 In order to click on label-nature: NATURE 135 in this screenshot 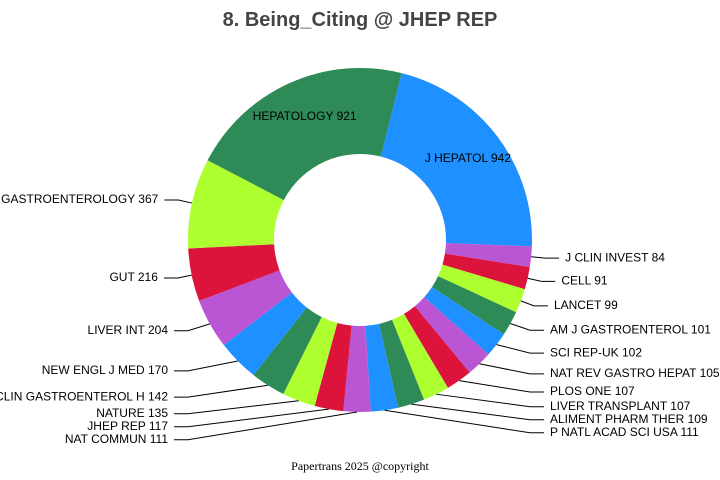, I will do `click(132, 413)`.